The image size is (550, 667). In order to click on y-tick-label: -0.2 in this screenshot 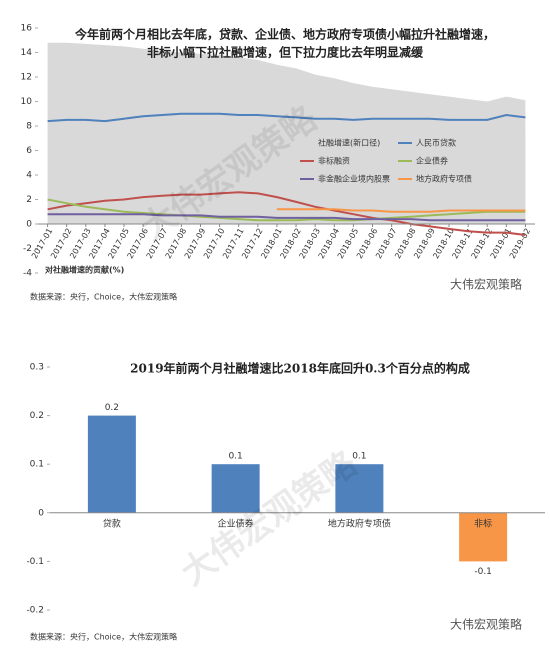, I will do `click(35, 611)`.